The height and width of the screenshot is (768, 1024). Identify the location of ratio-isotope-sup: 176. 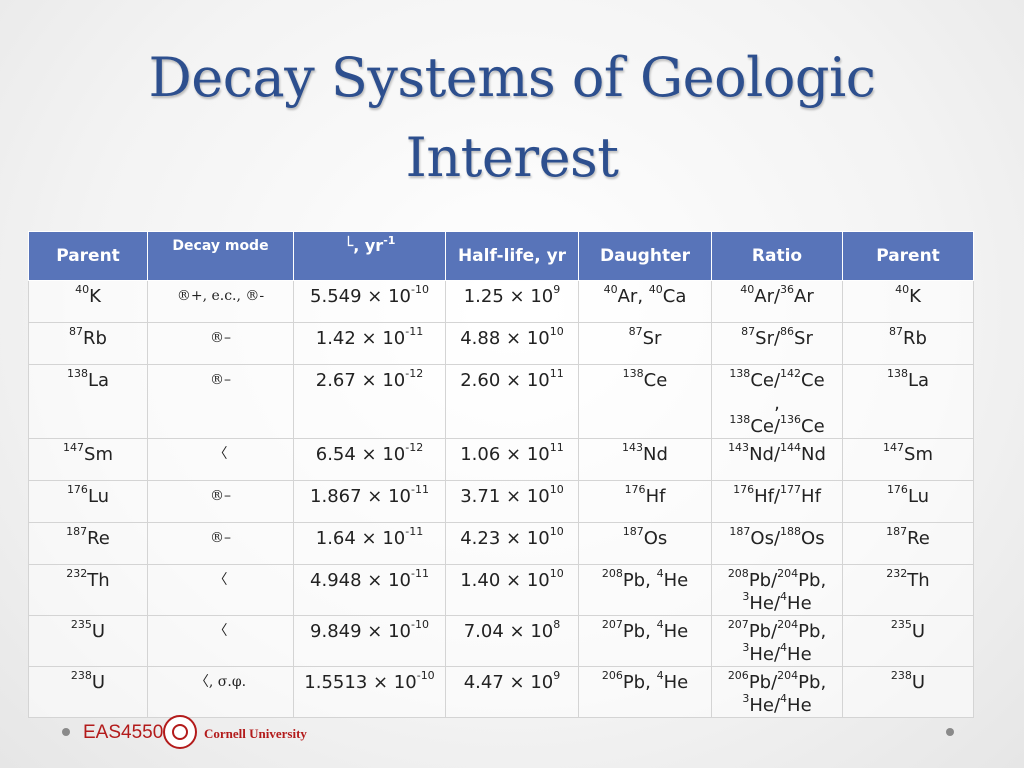
(744, 489).